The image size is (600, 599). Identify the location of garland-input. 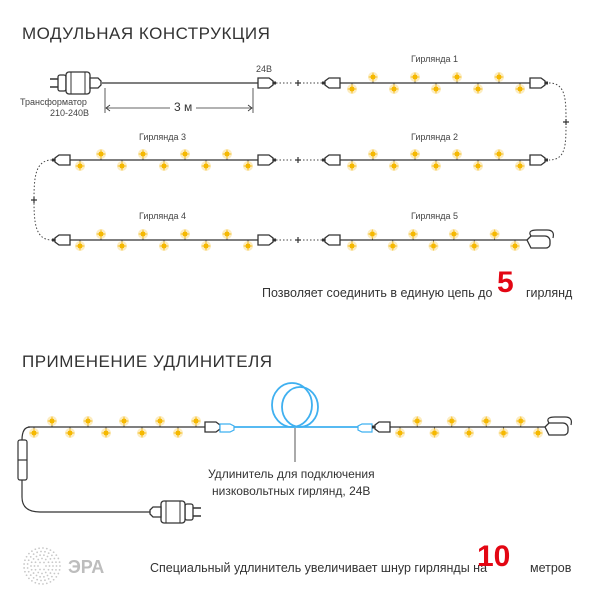
(381, 427).